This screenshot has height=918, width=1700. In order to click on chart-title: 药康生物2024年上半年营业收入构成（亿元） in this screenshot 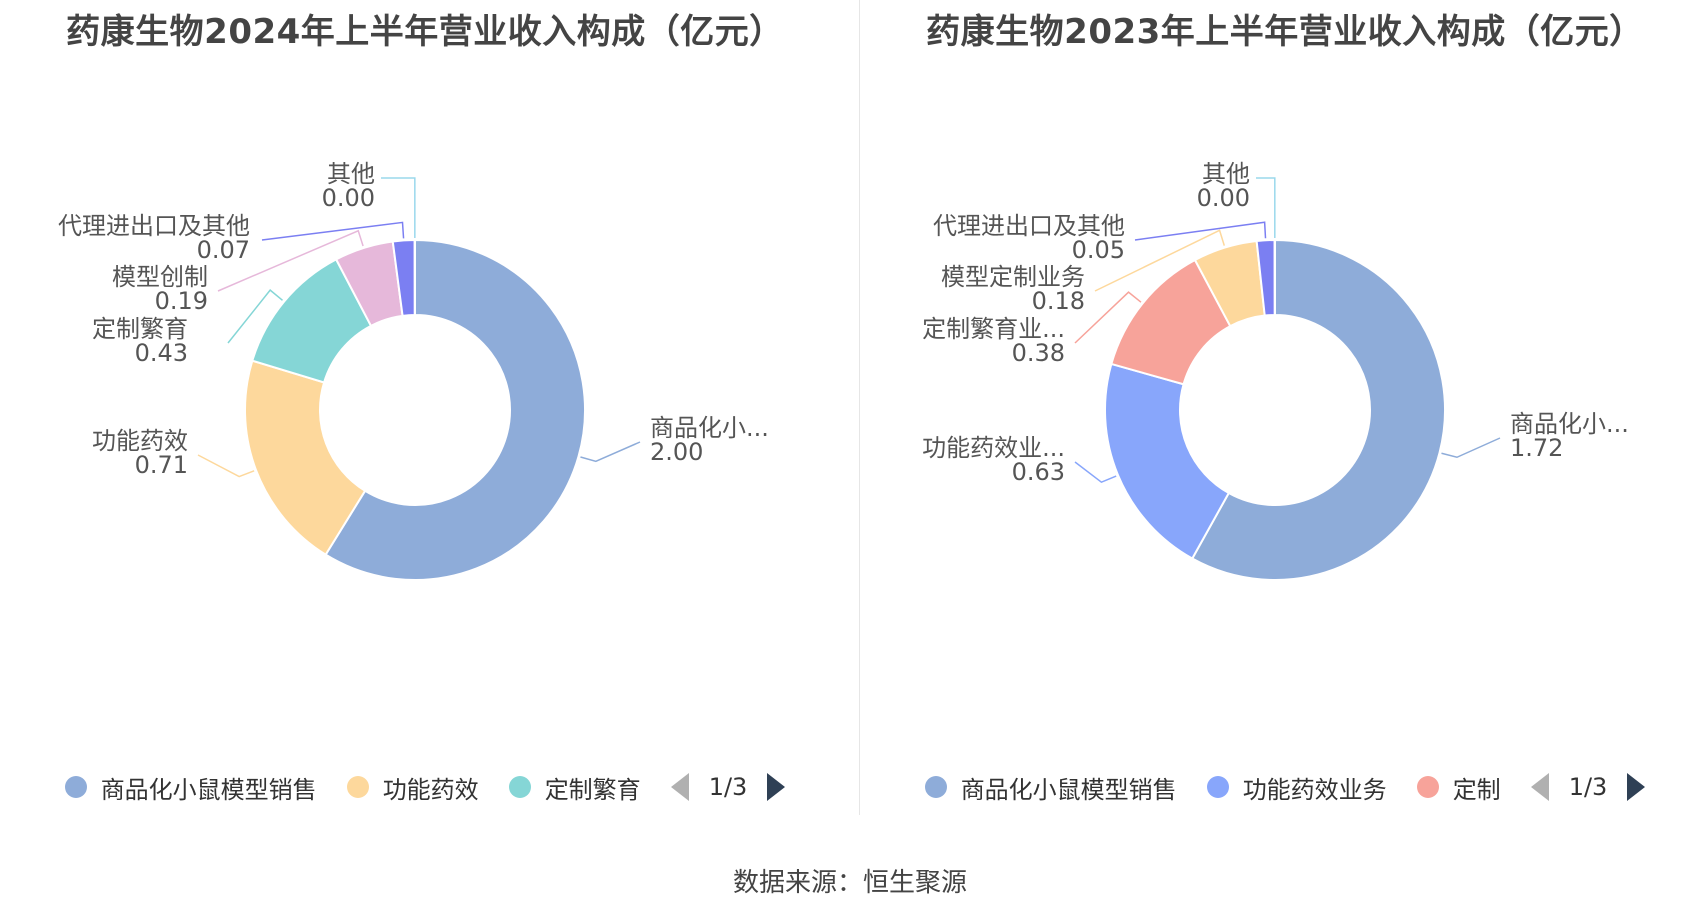, I will do `click(425, 32)`.